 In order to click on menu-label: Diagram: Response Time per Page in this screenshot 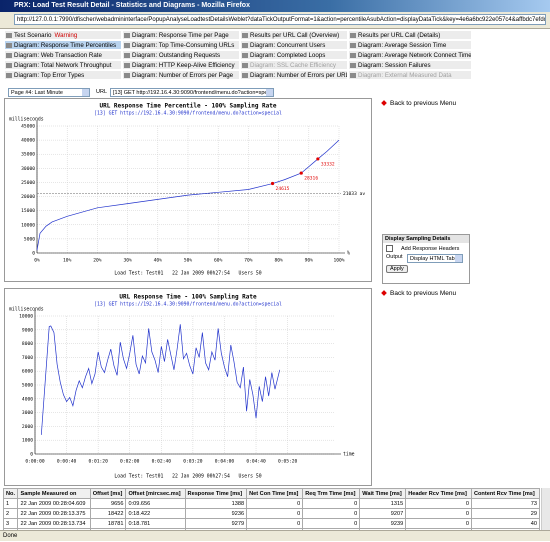, I will do `click(180, 35)`.